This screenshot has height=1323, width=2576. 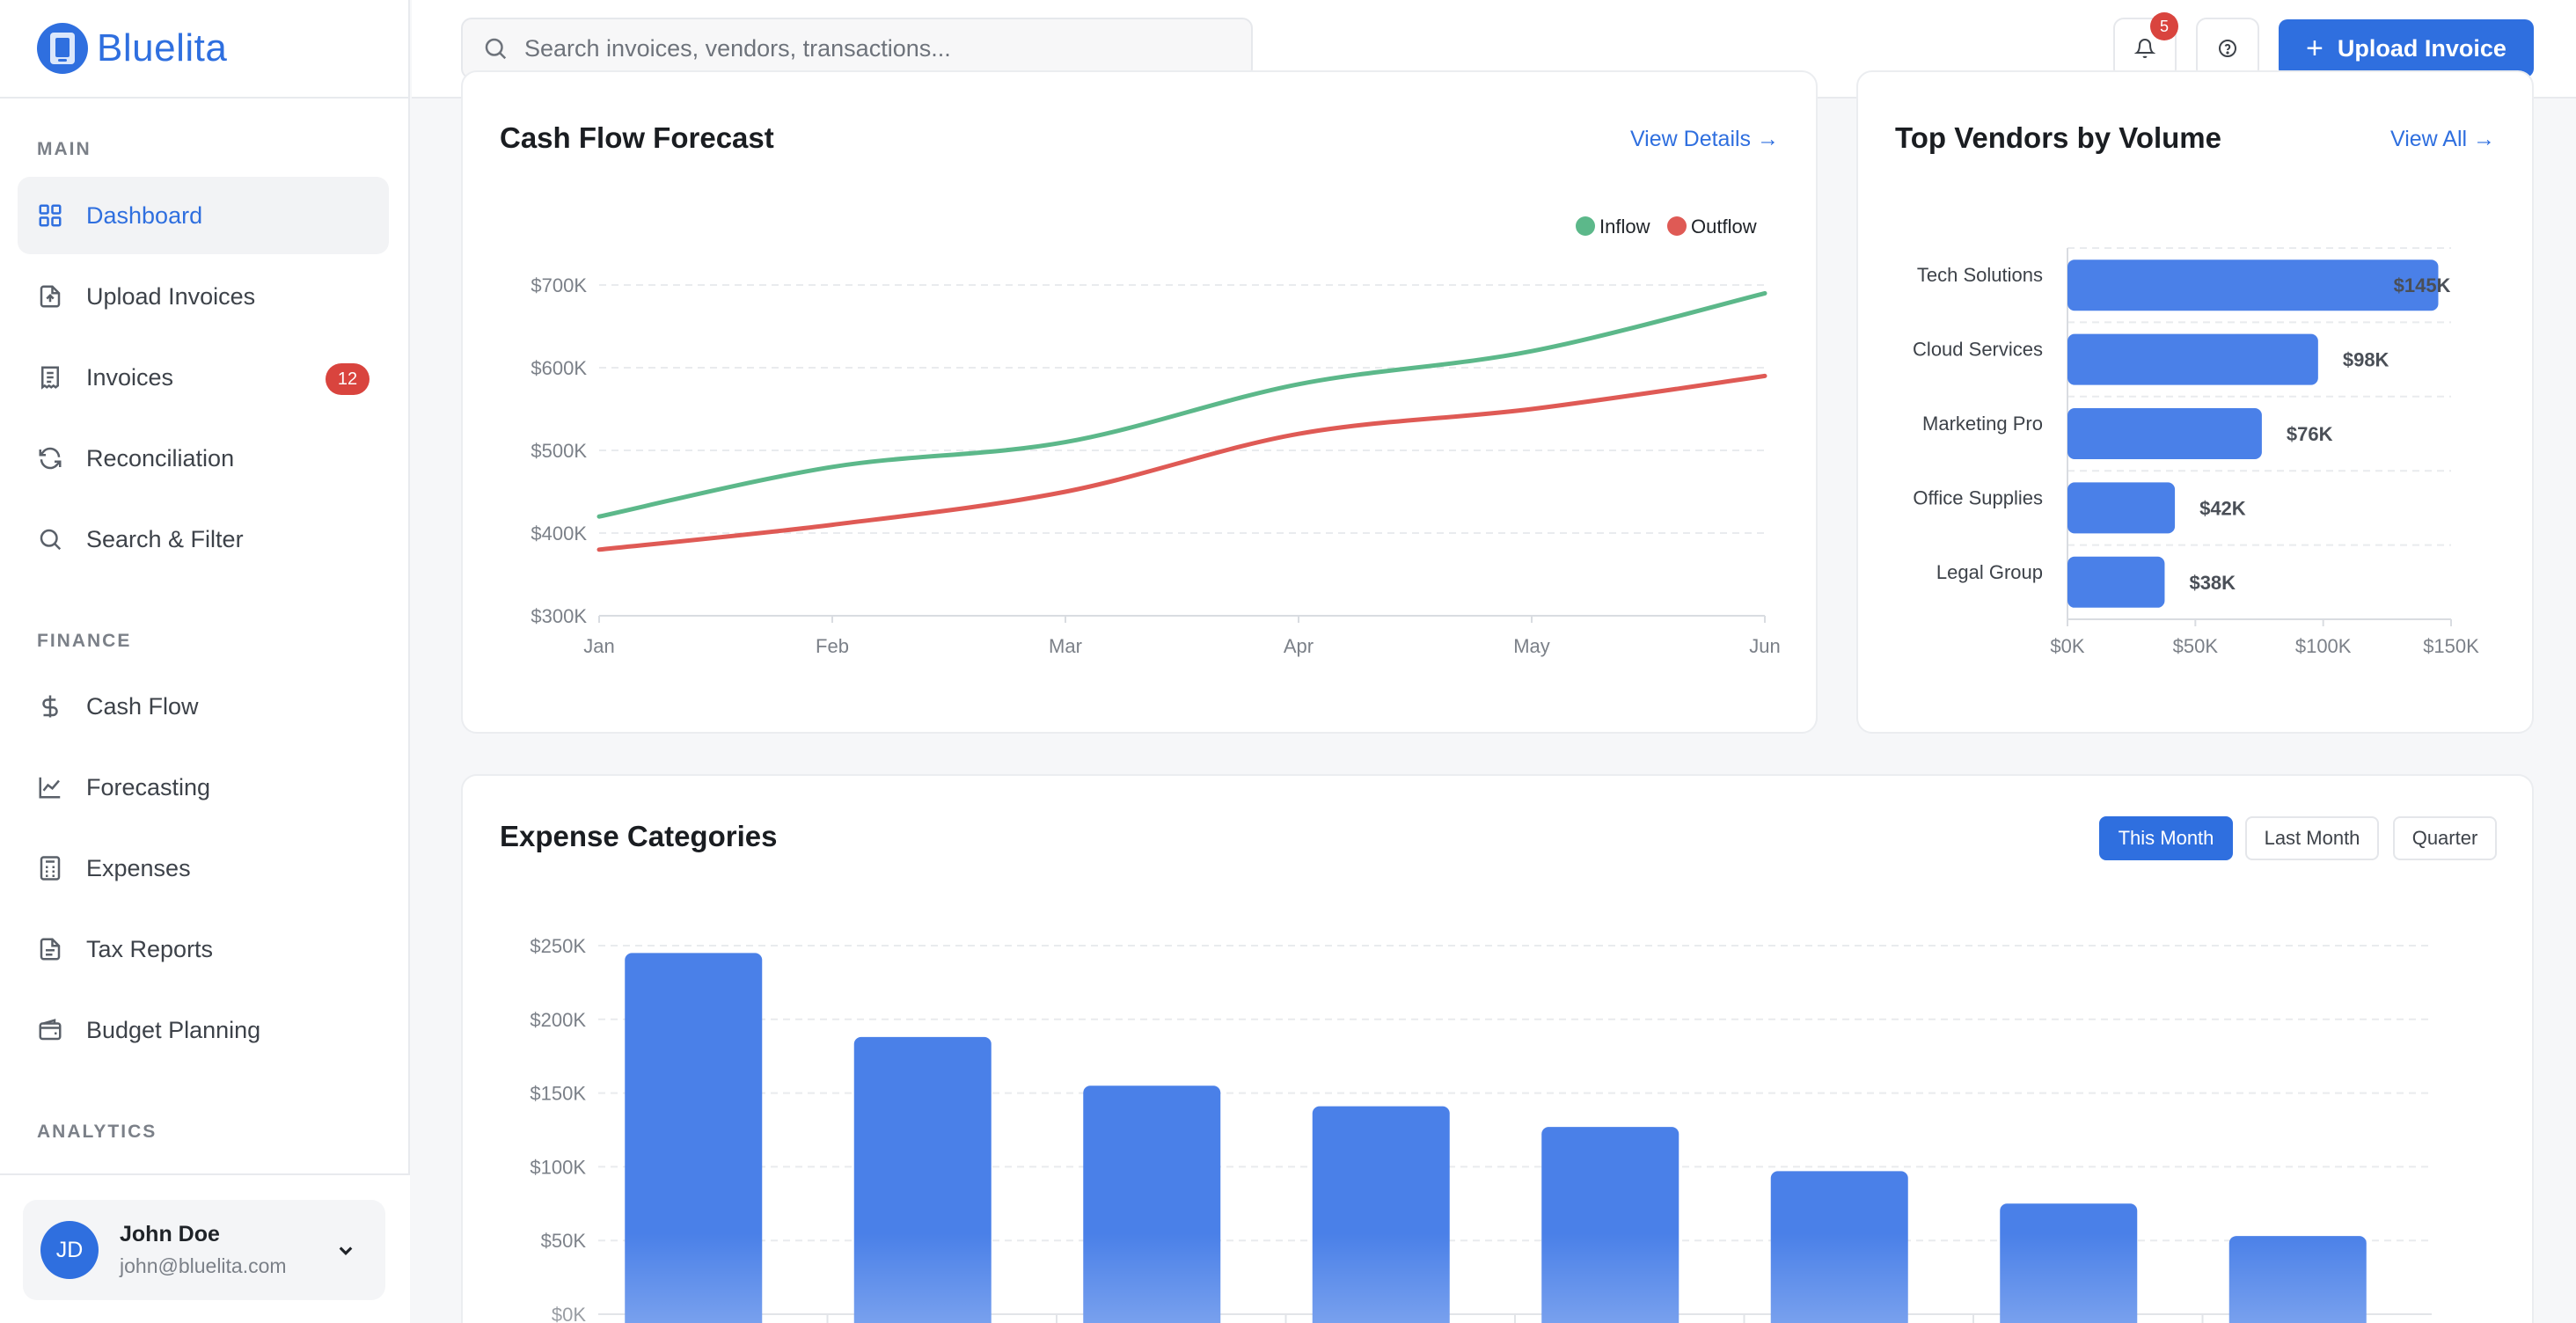 What do you see at coordinates (1065, 646) in the screenshot?
I see `x-tick-label: Mar` at bounding box center [1065, 646].